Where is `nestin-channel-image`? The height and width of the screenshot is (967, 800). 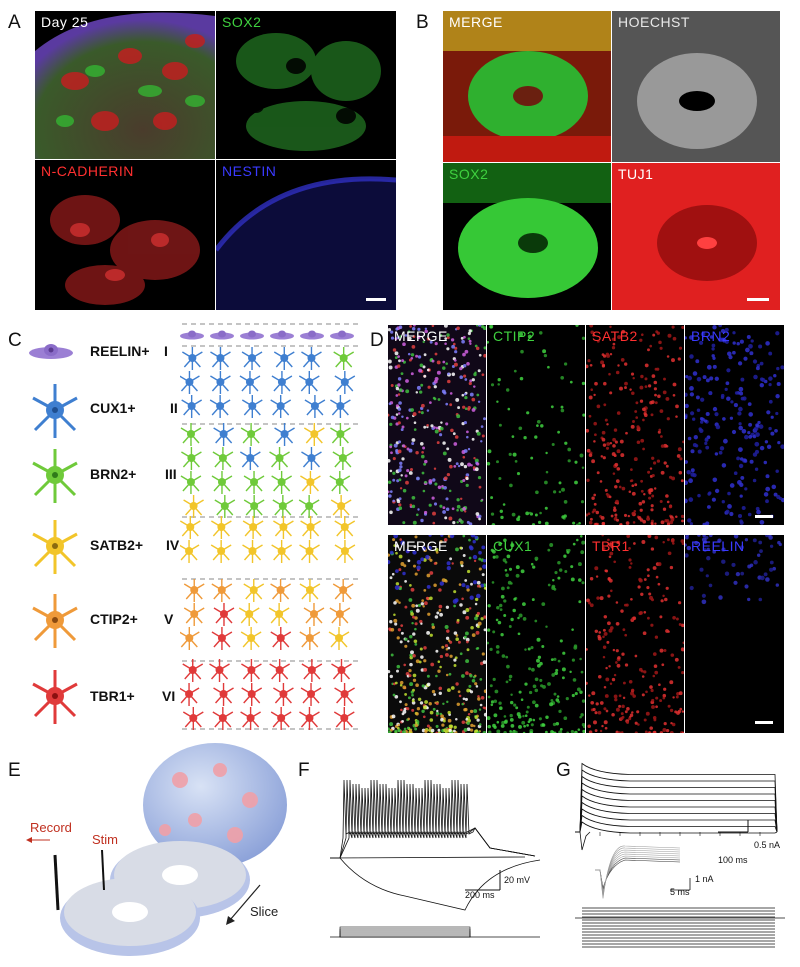 nestin-channel-image is located at coordinates (306, 243).